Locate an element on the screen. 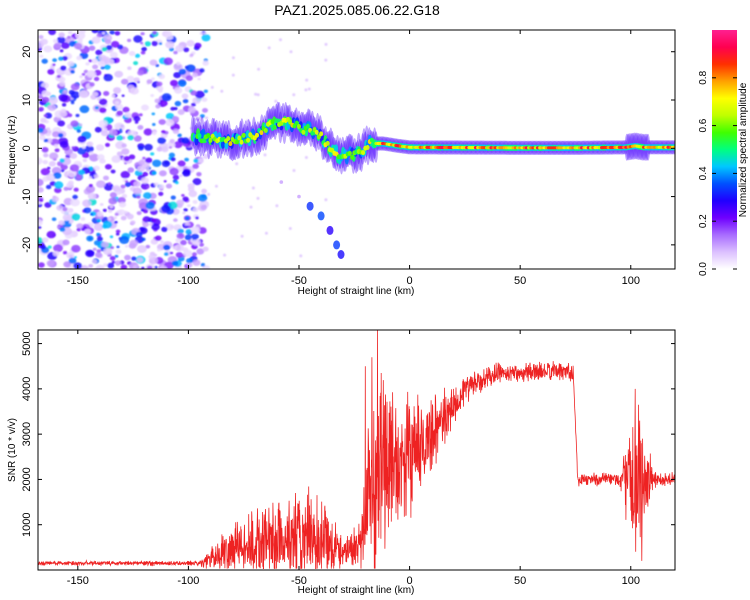 The height and width of the screenshot is (600, 750). y-tick-label: 1000 is located at coordinates (27, 524).